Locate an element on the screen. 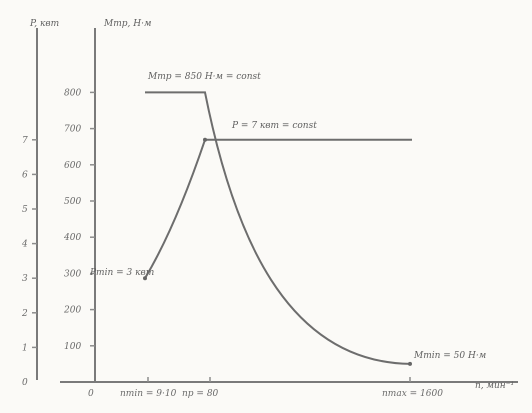  torque-ticks: 100 200 300 400 500 600 700 800 is located at coordinates (79, 220).